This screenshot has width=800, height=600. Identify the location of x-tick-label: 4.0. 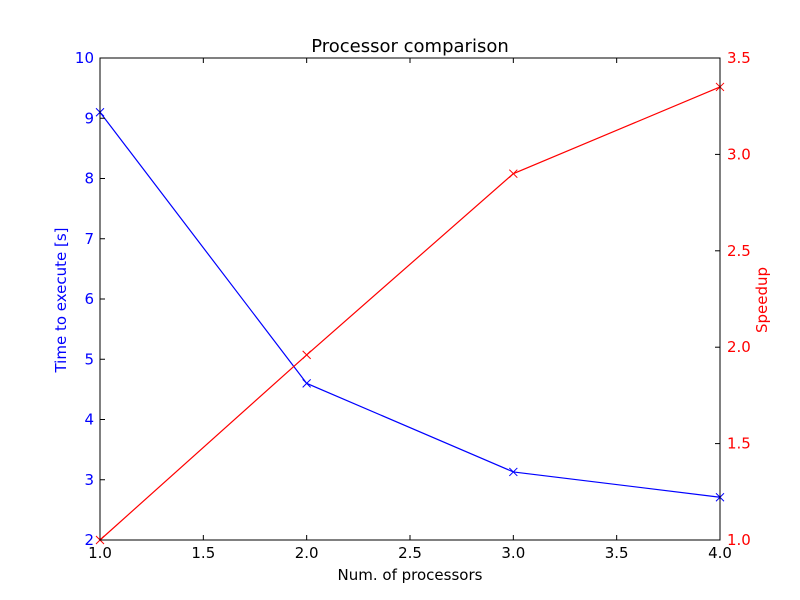
(720, 553).